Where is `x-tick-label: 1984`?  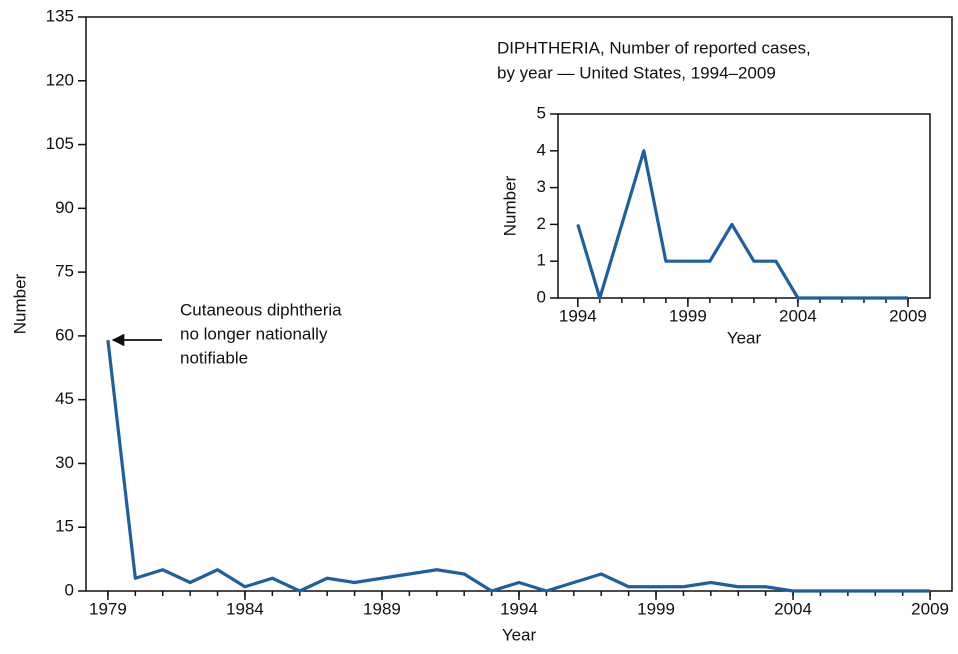 x-tick-label: 1984 is located at coordinates (245, 608).